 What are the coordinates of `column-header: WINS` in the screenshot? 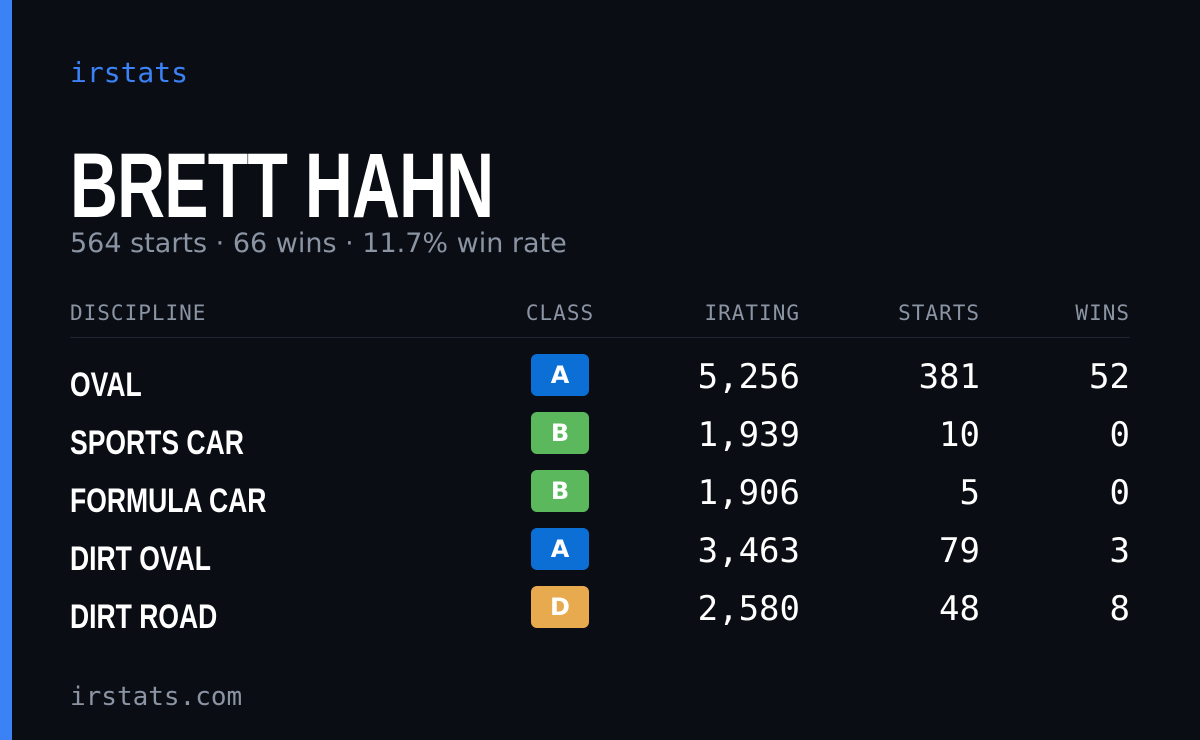 It's located at (1102, 313).